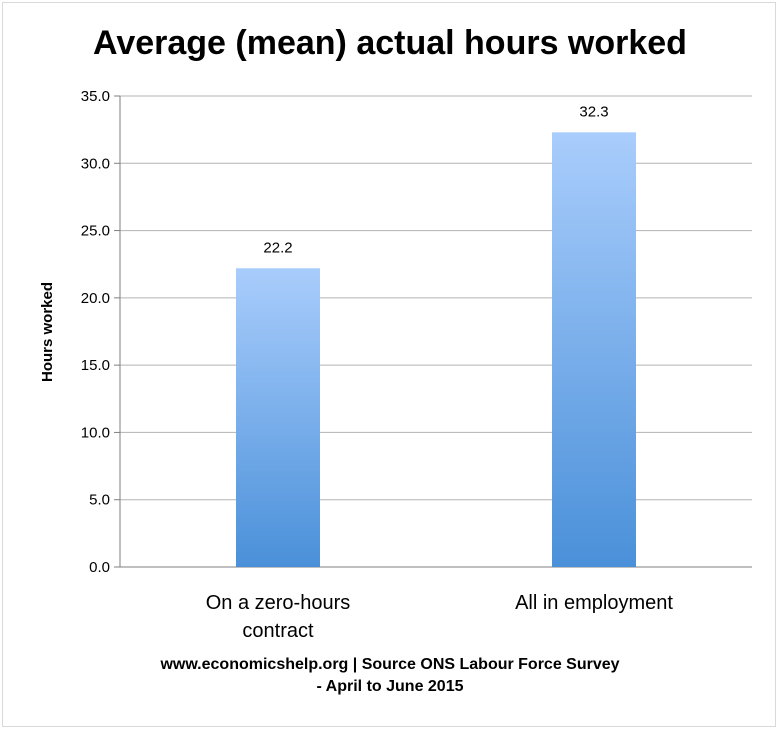 The image size is (780, 731). Describe the element at coordinates (99, 500) in the screenshot. I see `y-tick-label: 5.0` at that location.